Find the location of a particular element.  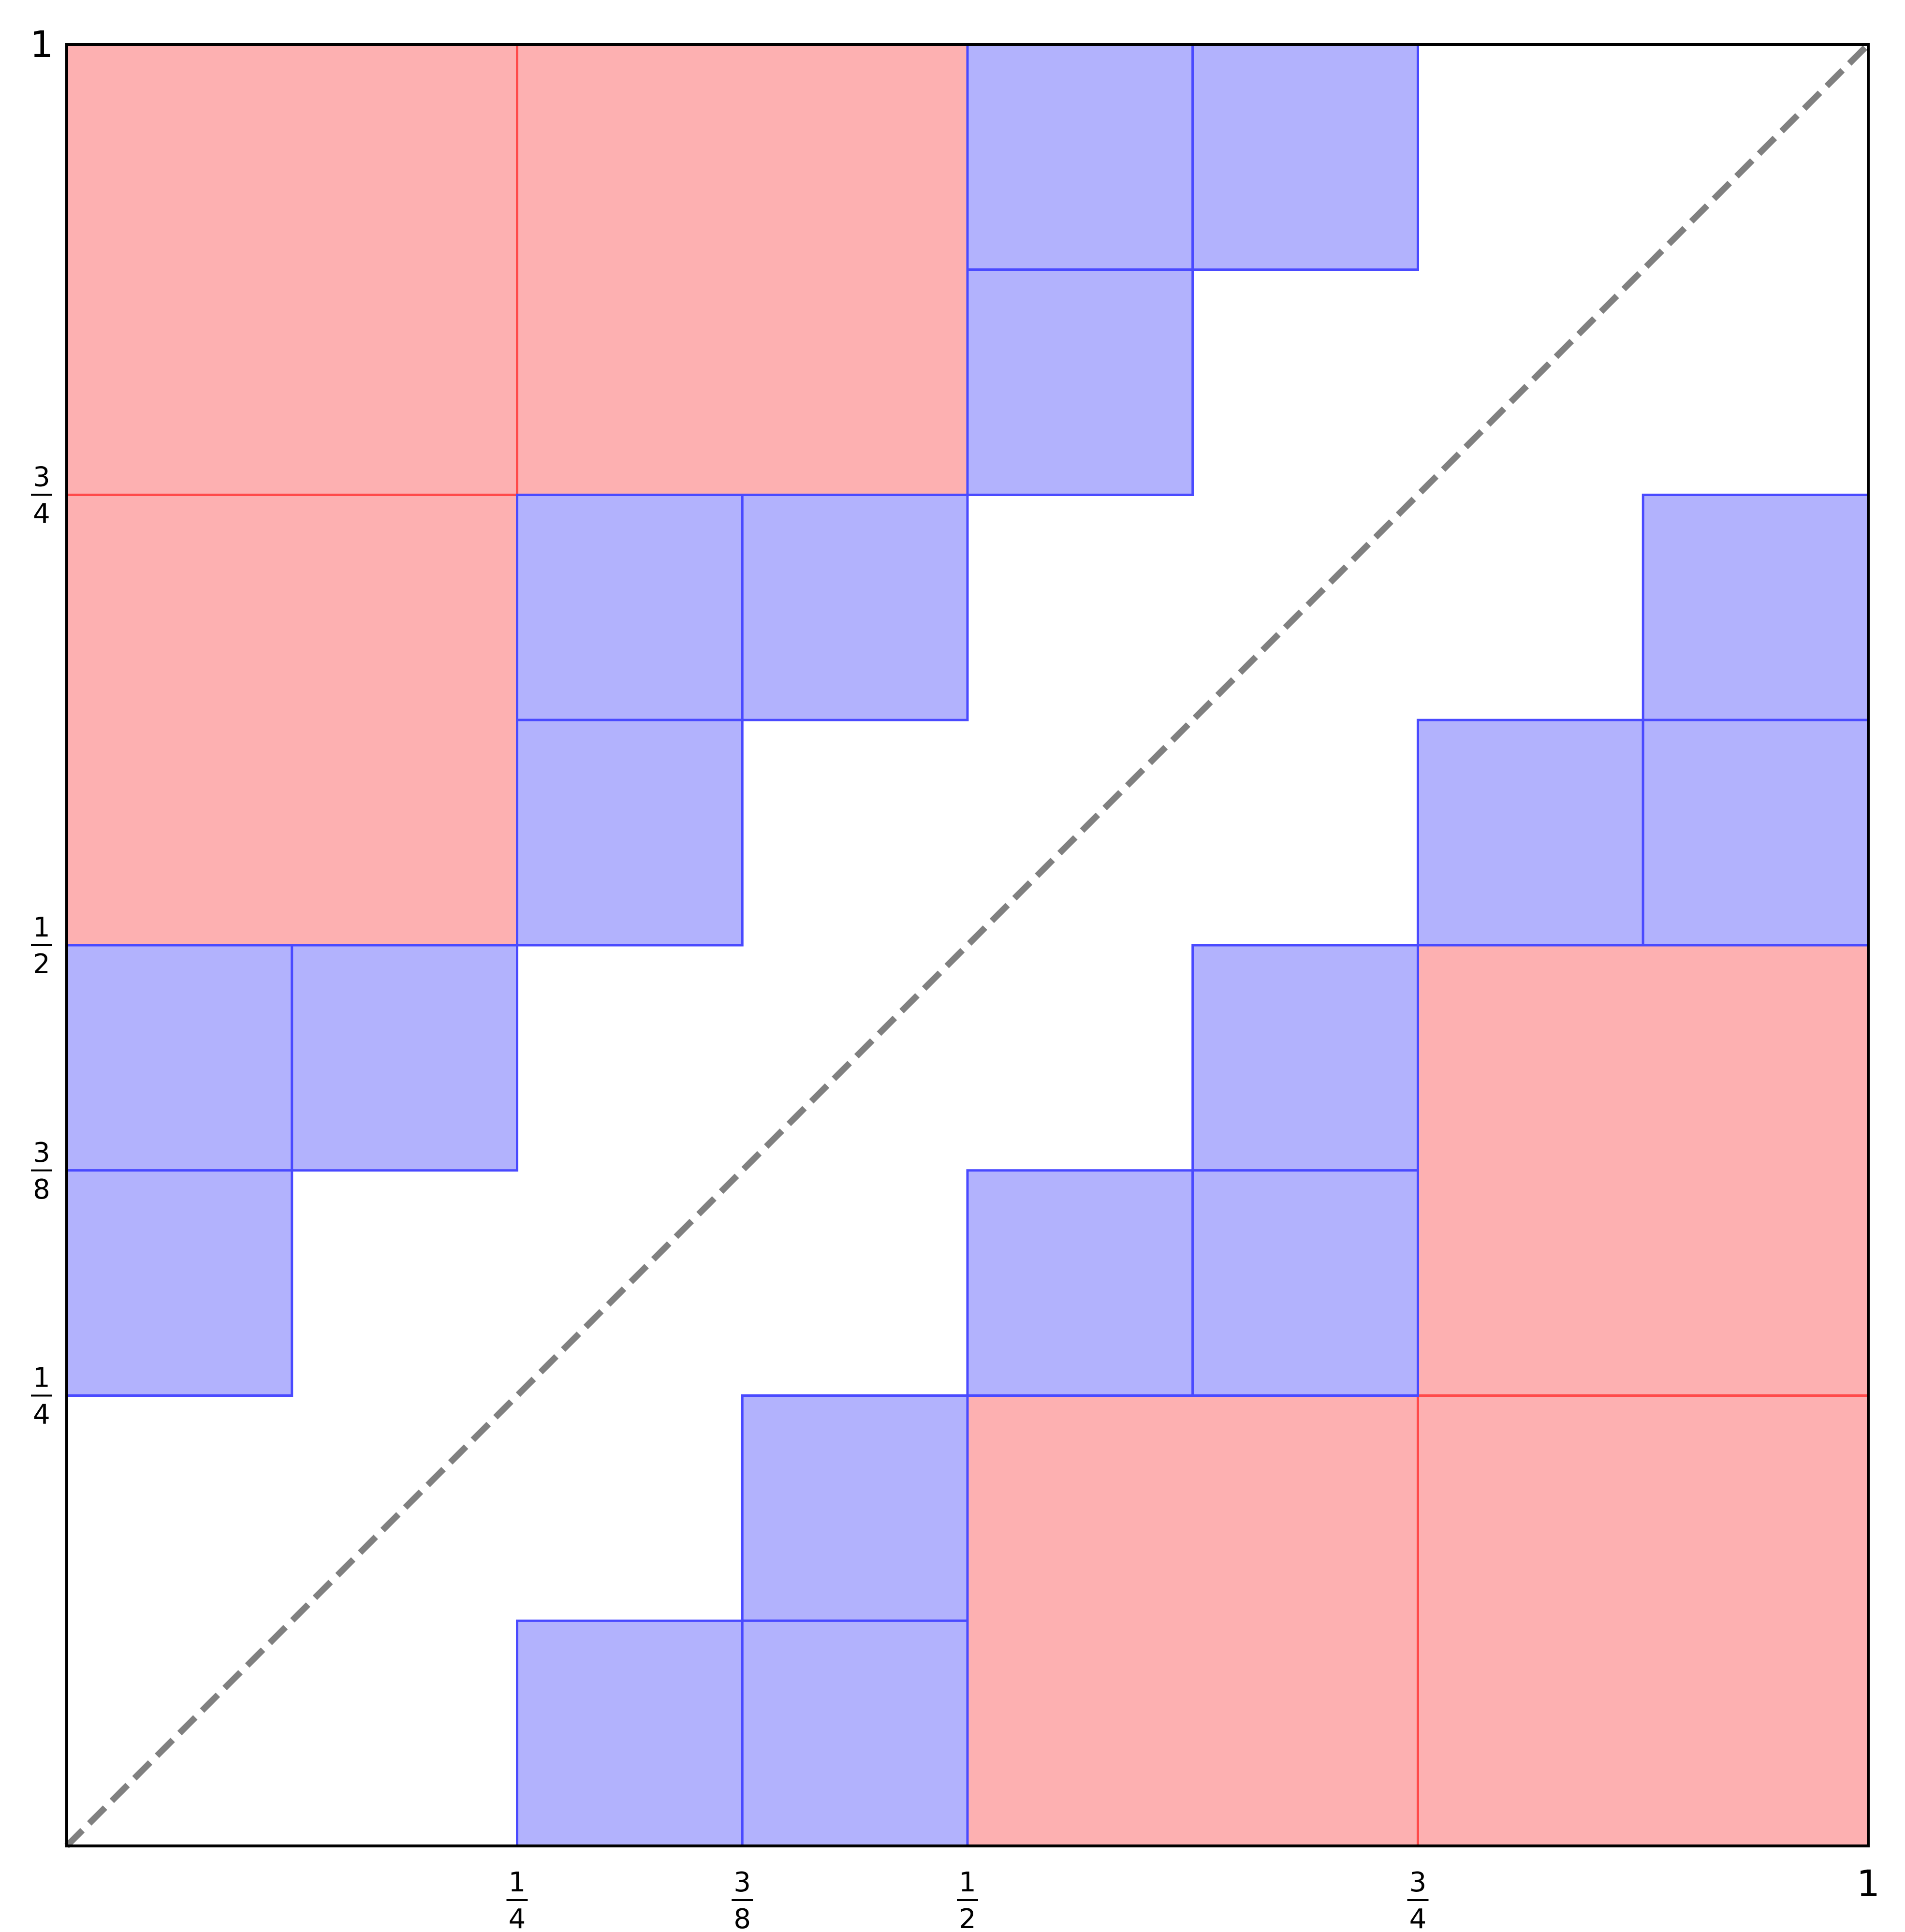

x-tick-label-5: 1 is located at coordinates (1868, 1883).